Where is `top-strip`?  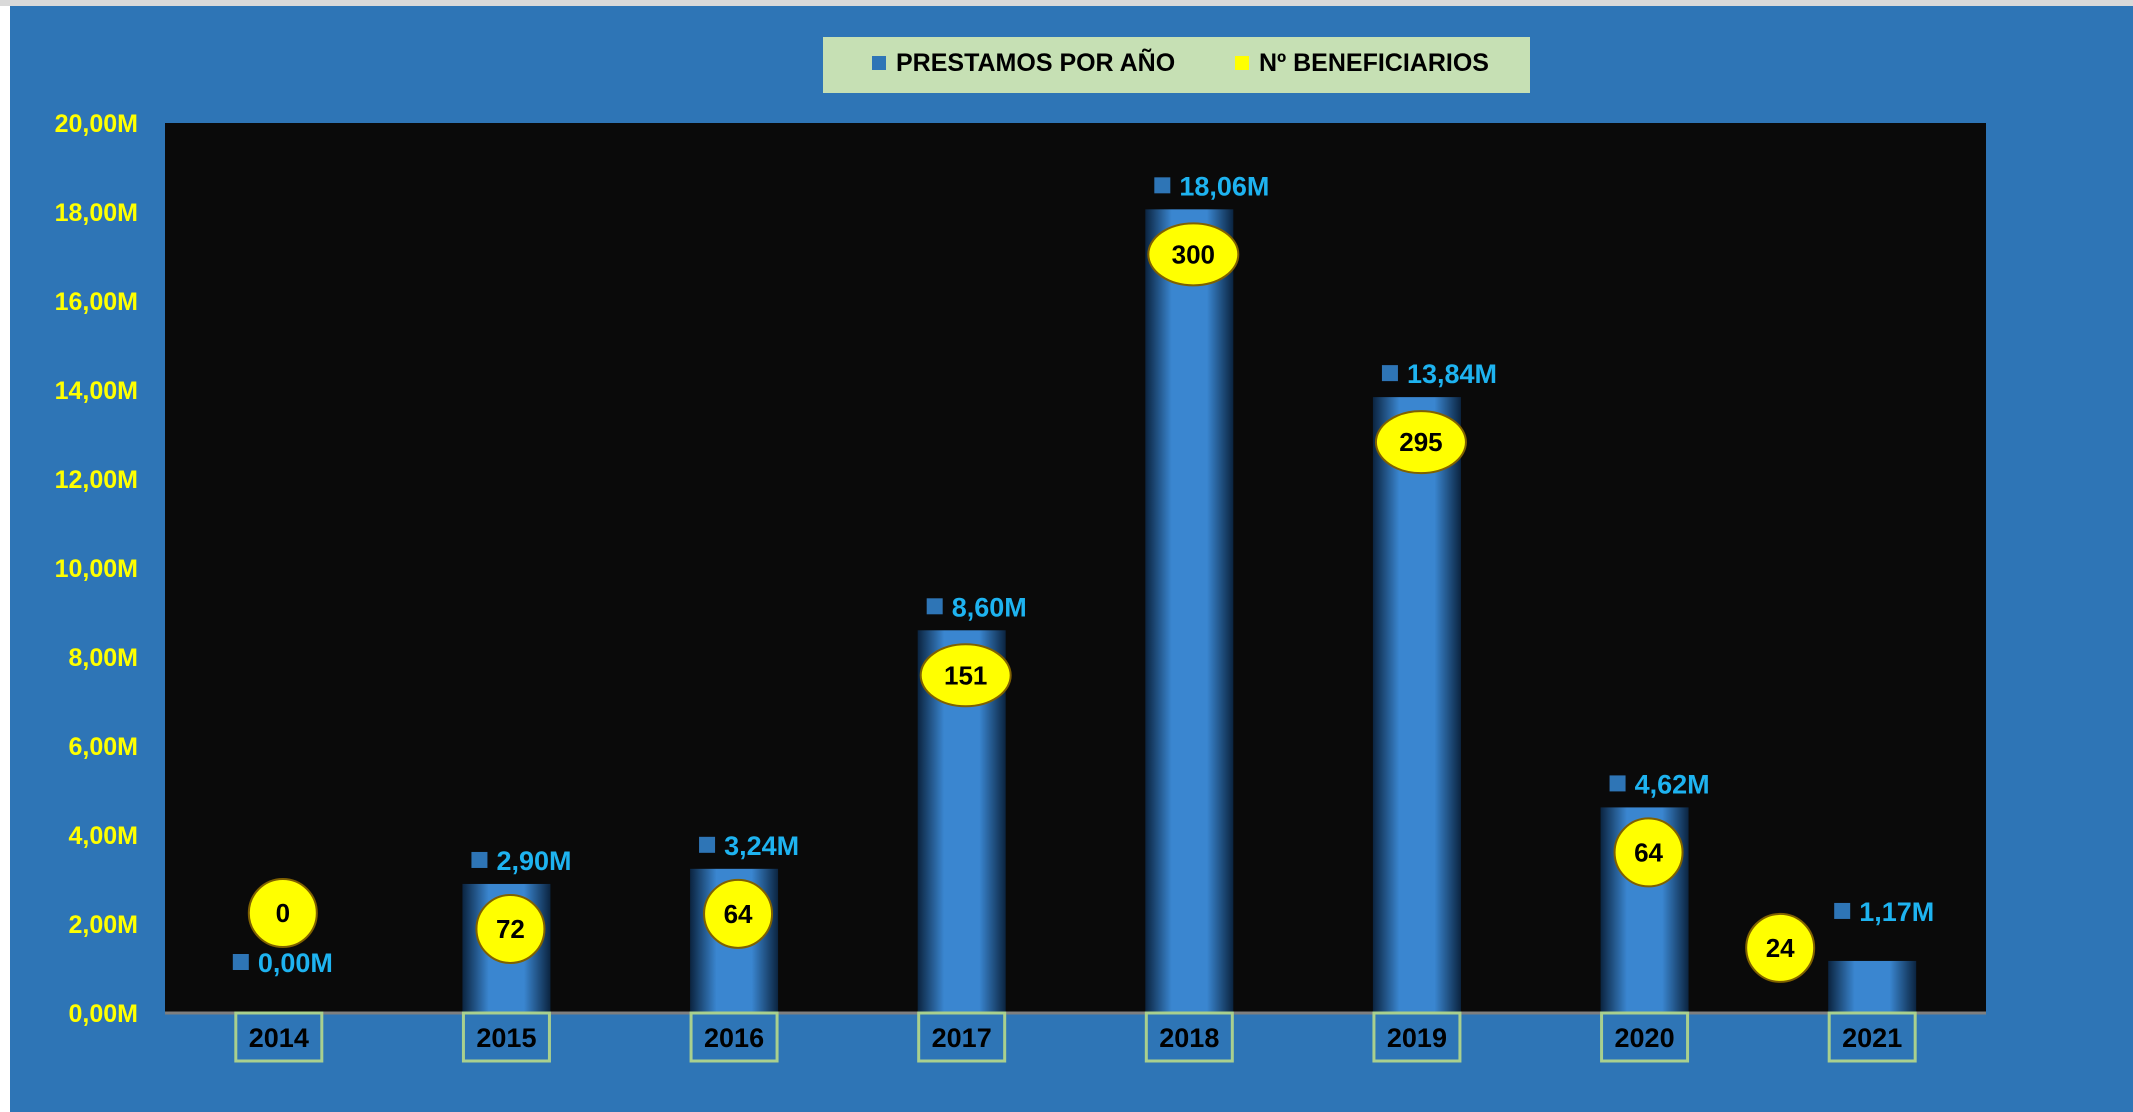 top-strip is located at coordinates (1066, 3).